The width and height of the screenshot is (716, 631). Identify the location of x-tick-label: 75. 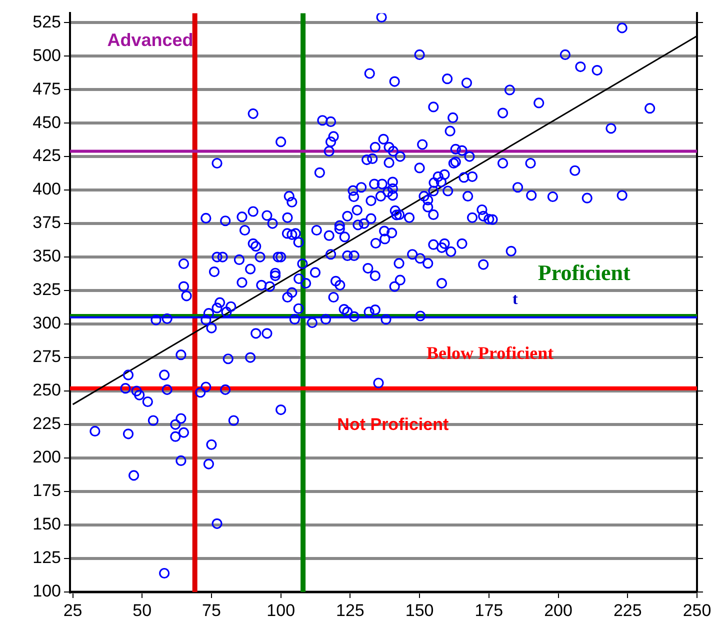
(211, 610).